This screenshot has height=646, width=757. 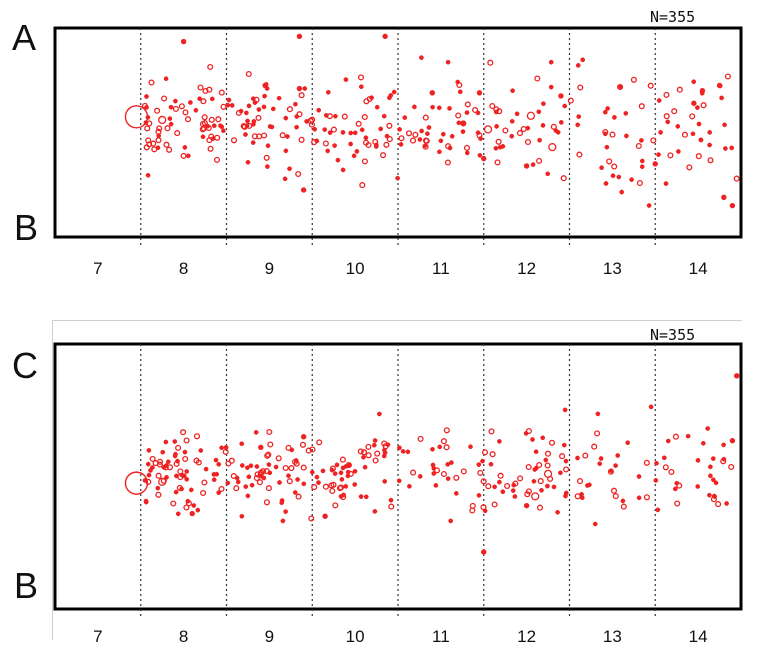 I want to click on x-tick-label: 12, so click(x=526, y=268).